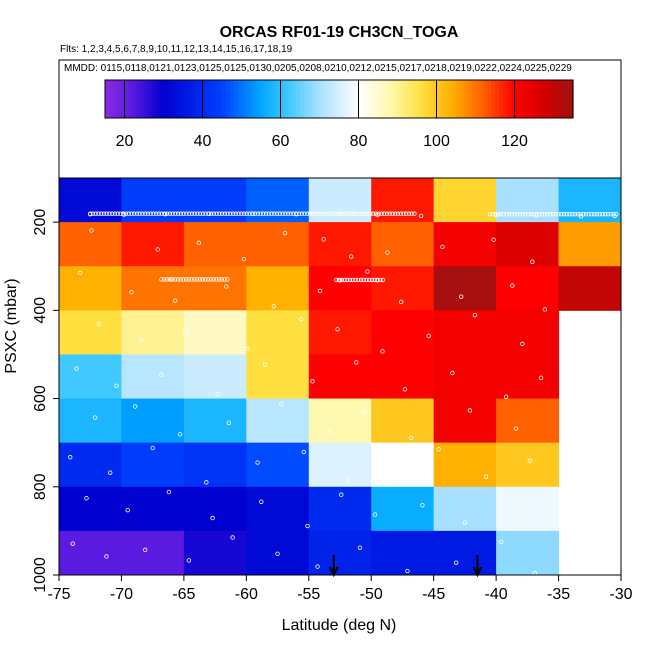 Image resolution: width=650 pixels, height=650 pixels. What do you see at coordinates (339, 625) in the screenshot?
I see `x-axis-label: Latitude (deg N)` at bounding box center [339, 625].